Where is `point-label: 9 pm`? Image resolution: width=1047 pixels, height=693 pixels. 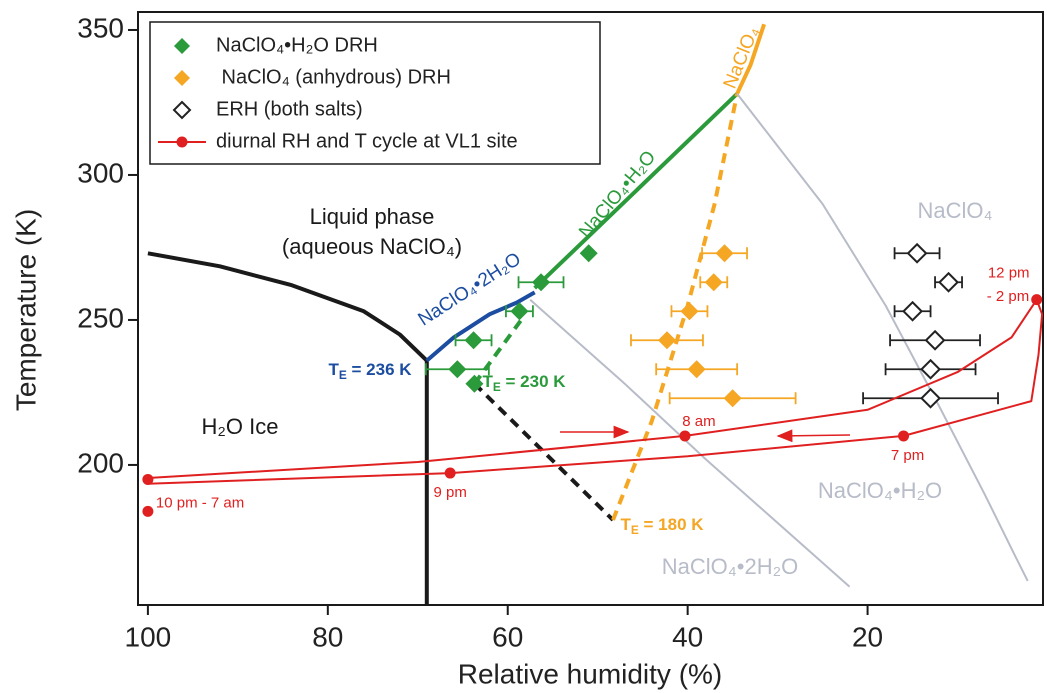
point-label: 9 pm is located at coordinates (449, 492).